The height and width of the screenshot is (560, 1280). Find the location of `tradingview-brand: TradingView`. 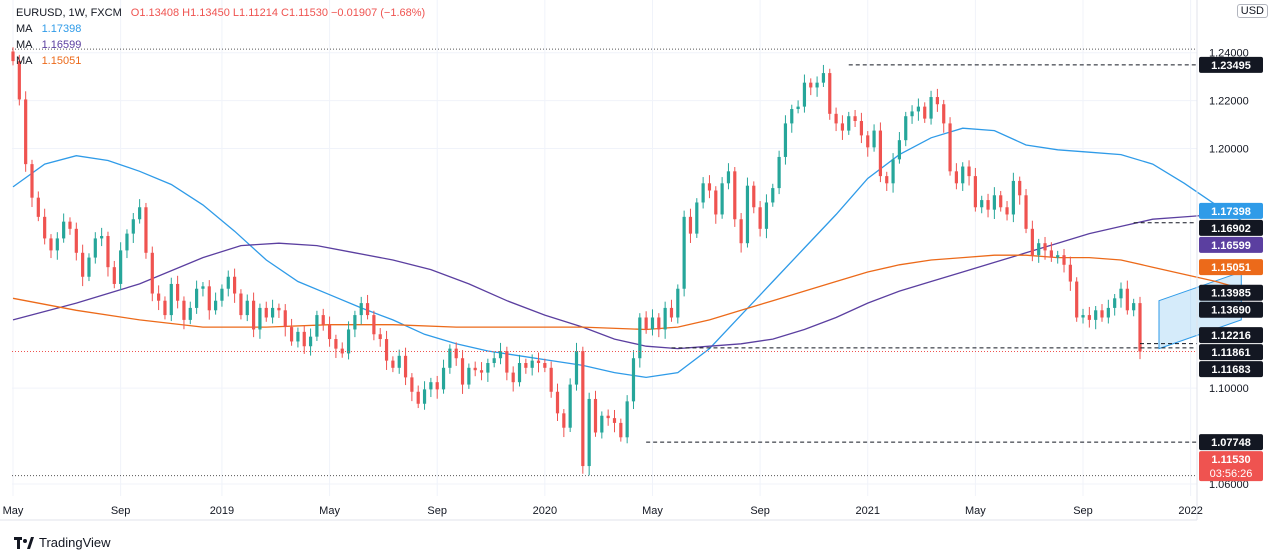

tradingview-brand: TradingView is located at coordinates (62, 542).